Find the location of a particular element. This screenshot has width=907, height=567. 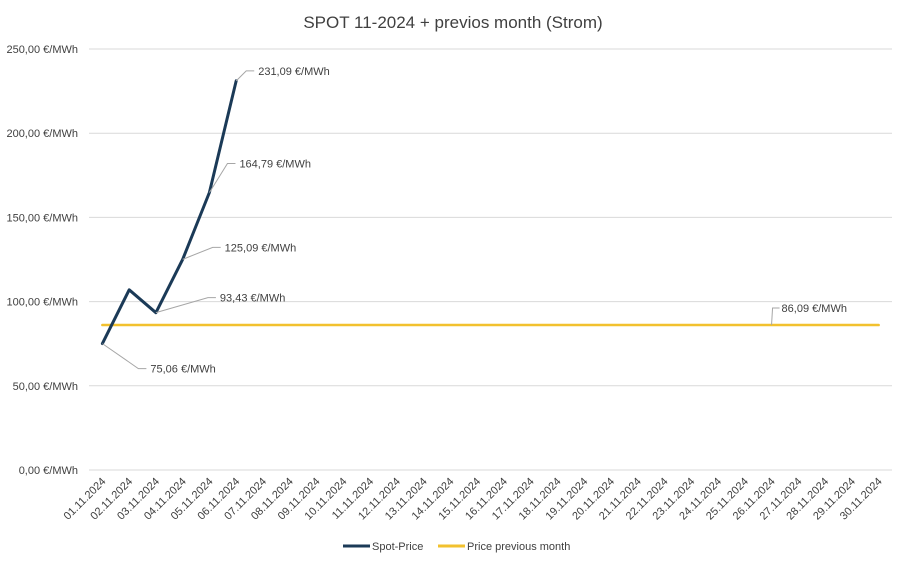

data-label: 86,09 €/MWh is located at coordinates (814, 309).